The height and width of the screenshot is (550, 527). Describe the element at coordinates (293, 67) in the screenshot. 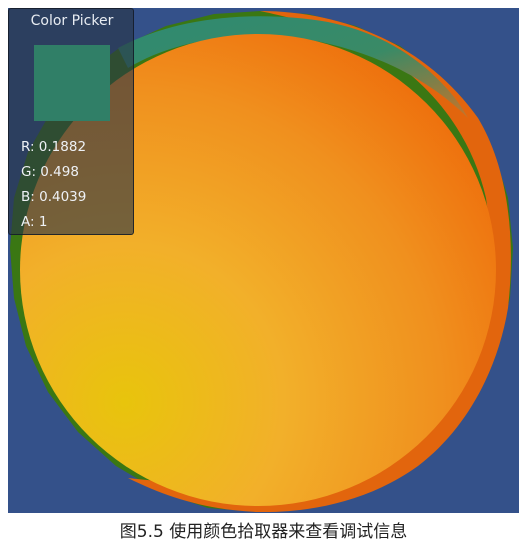

I see `sphere-teal-band` at that location.